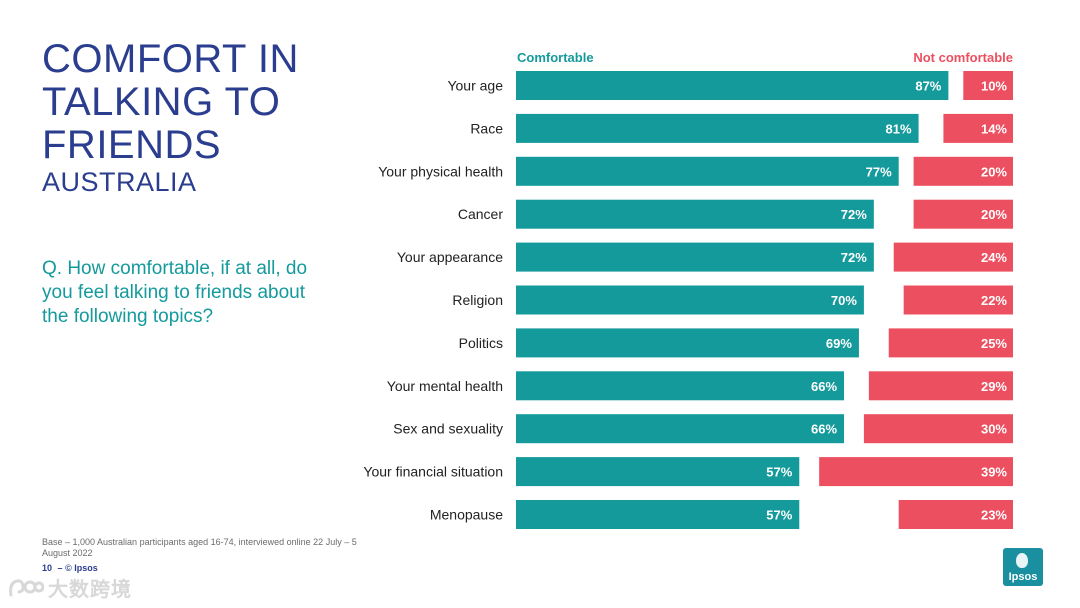  What do you see at coordinates (994, 343) in the screenshot?
I see `value-label-not-comfortable: 25%` at bounding box center [994, 343].